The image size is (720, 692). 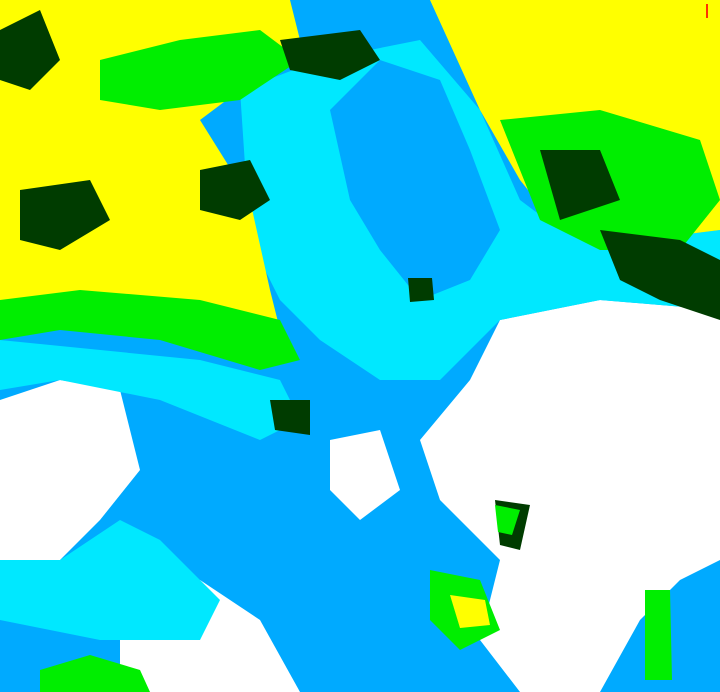 I want to click on region-blue-central, so click(x=415, y=180).